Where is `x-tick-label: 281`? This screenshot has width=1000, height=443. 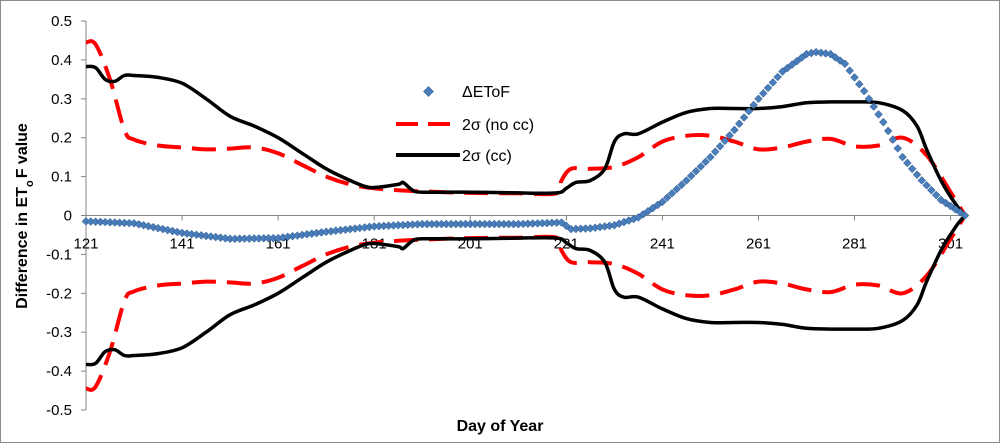
x-tick-label: 281 is located at coordinates (854, 244).